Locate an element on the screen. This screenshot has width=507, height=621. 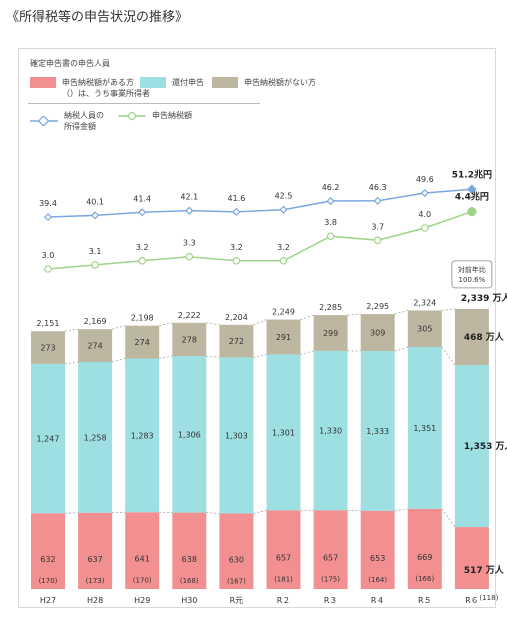
line-label-1-5: 41.6 is located at coordinates (236, 198).